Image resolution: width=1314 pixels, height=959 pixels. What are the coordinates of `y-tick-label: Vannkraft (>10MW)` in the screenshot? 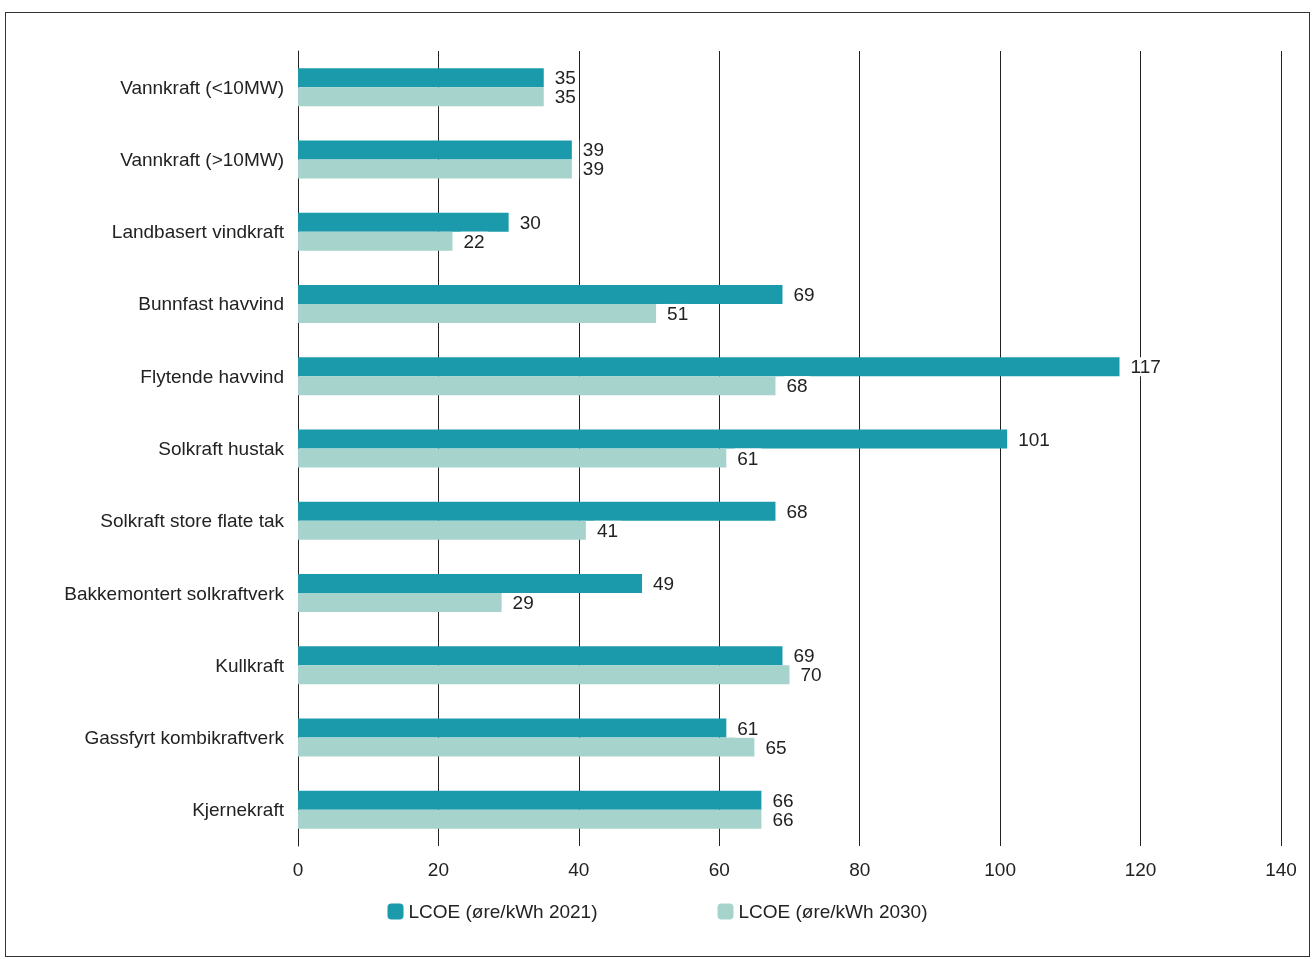 It's located at (202, 159).